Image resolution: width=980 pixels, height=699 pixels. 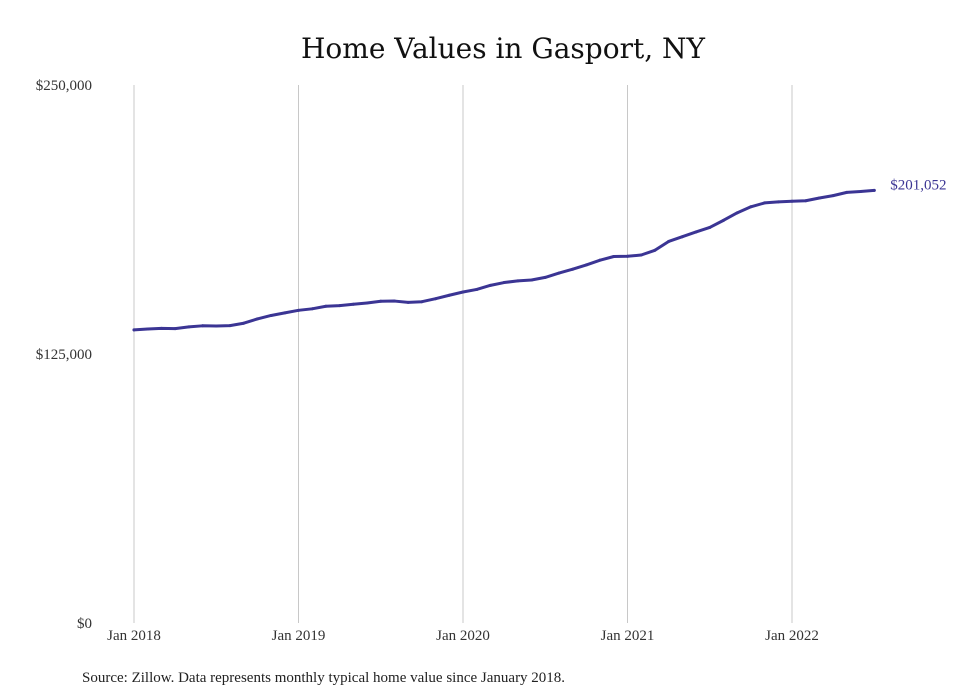 I want to click on y-tick-label: $125,000, so click(x=64, y=355).